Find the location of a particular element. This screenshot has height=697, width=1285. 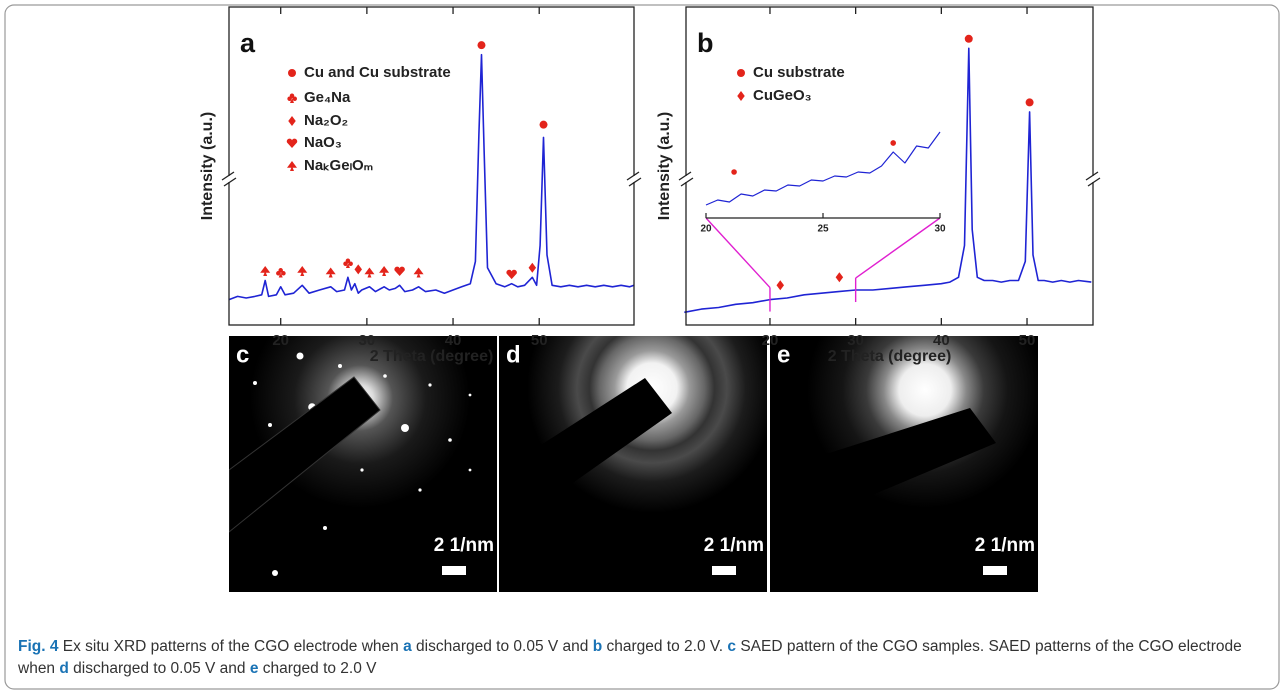

inset-x-tick-label: 30 is located at coordinates (940, 229).